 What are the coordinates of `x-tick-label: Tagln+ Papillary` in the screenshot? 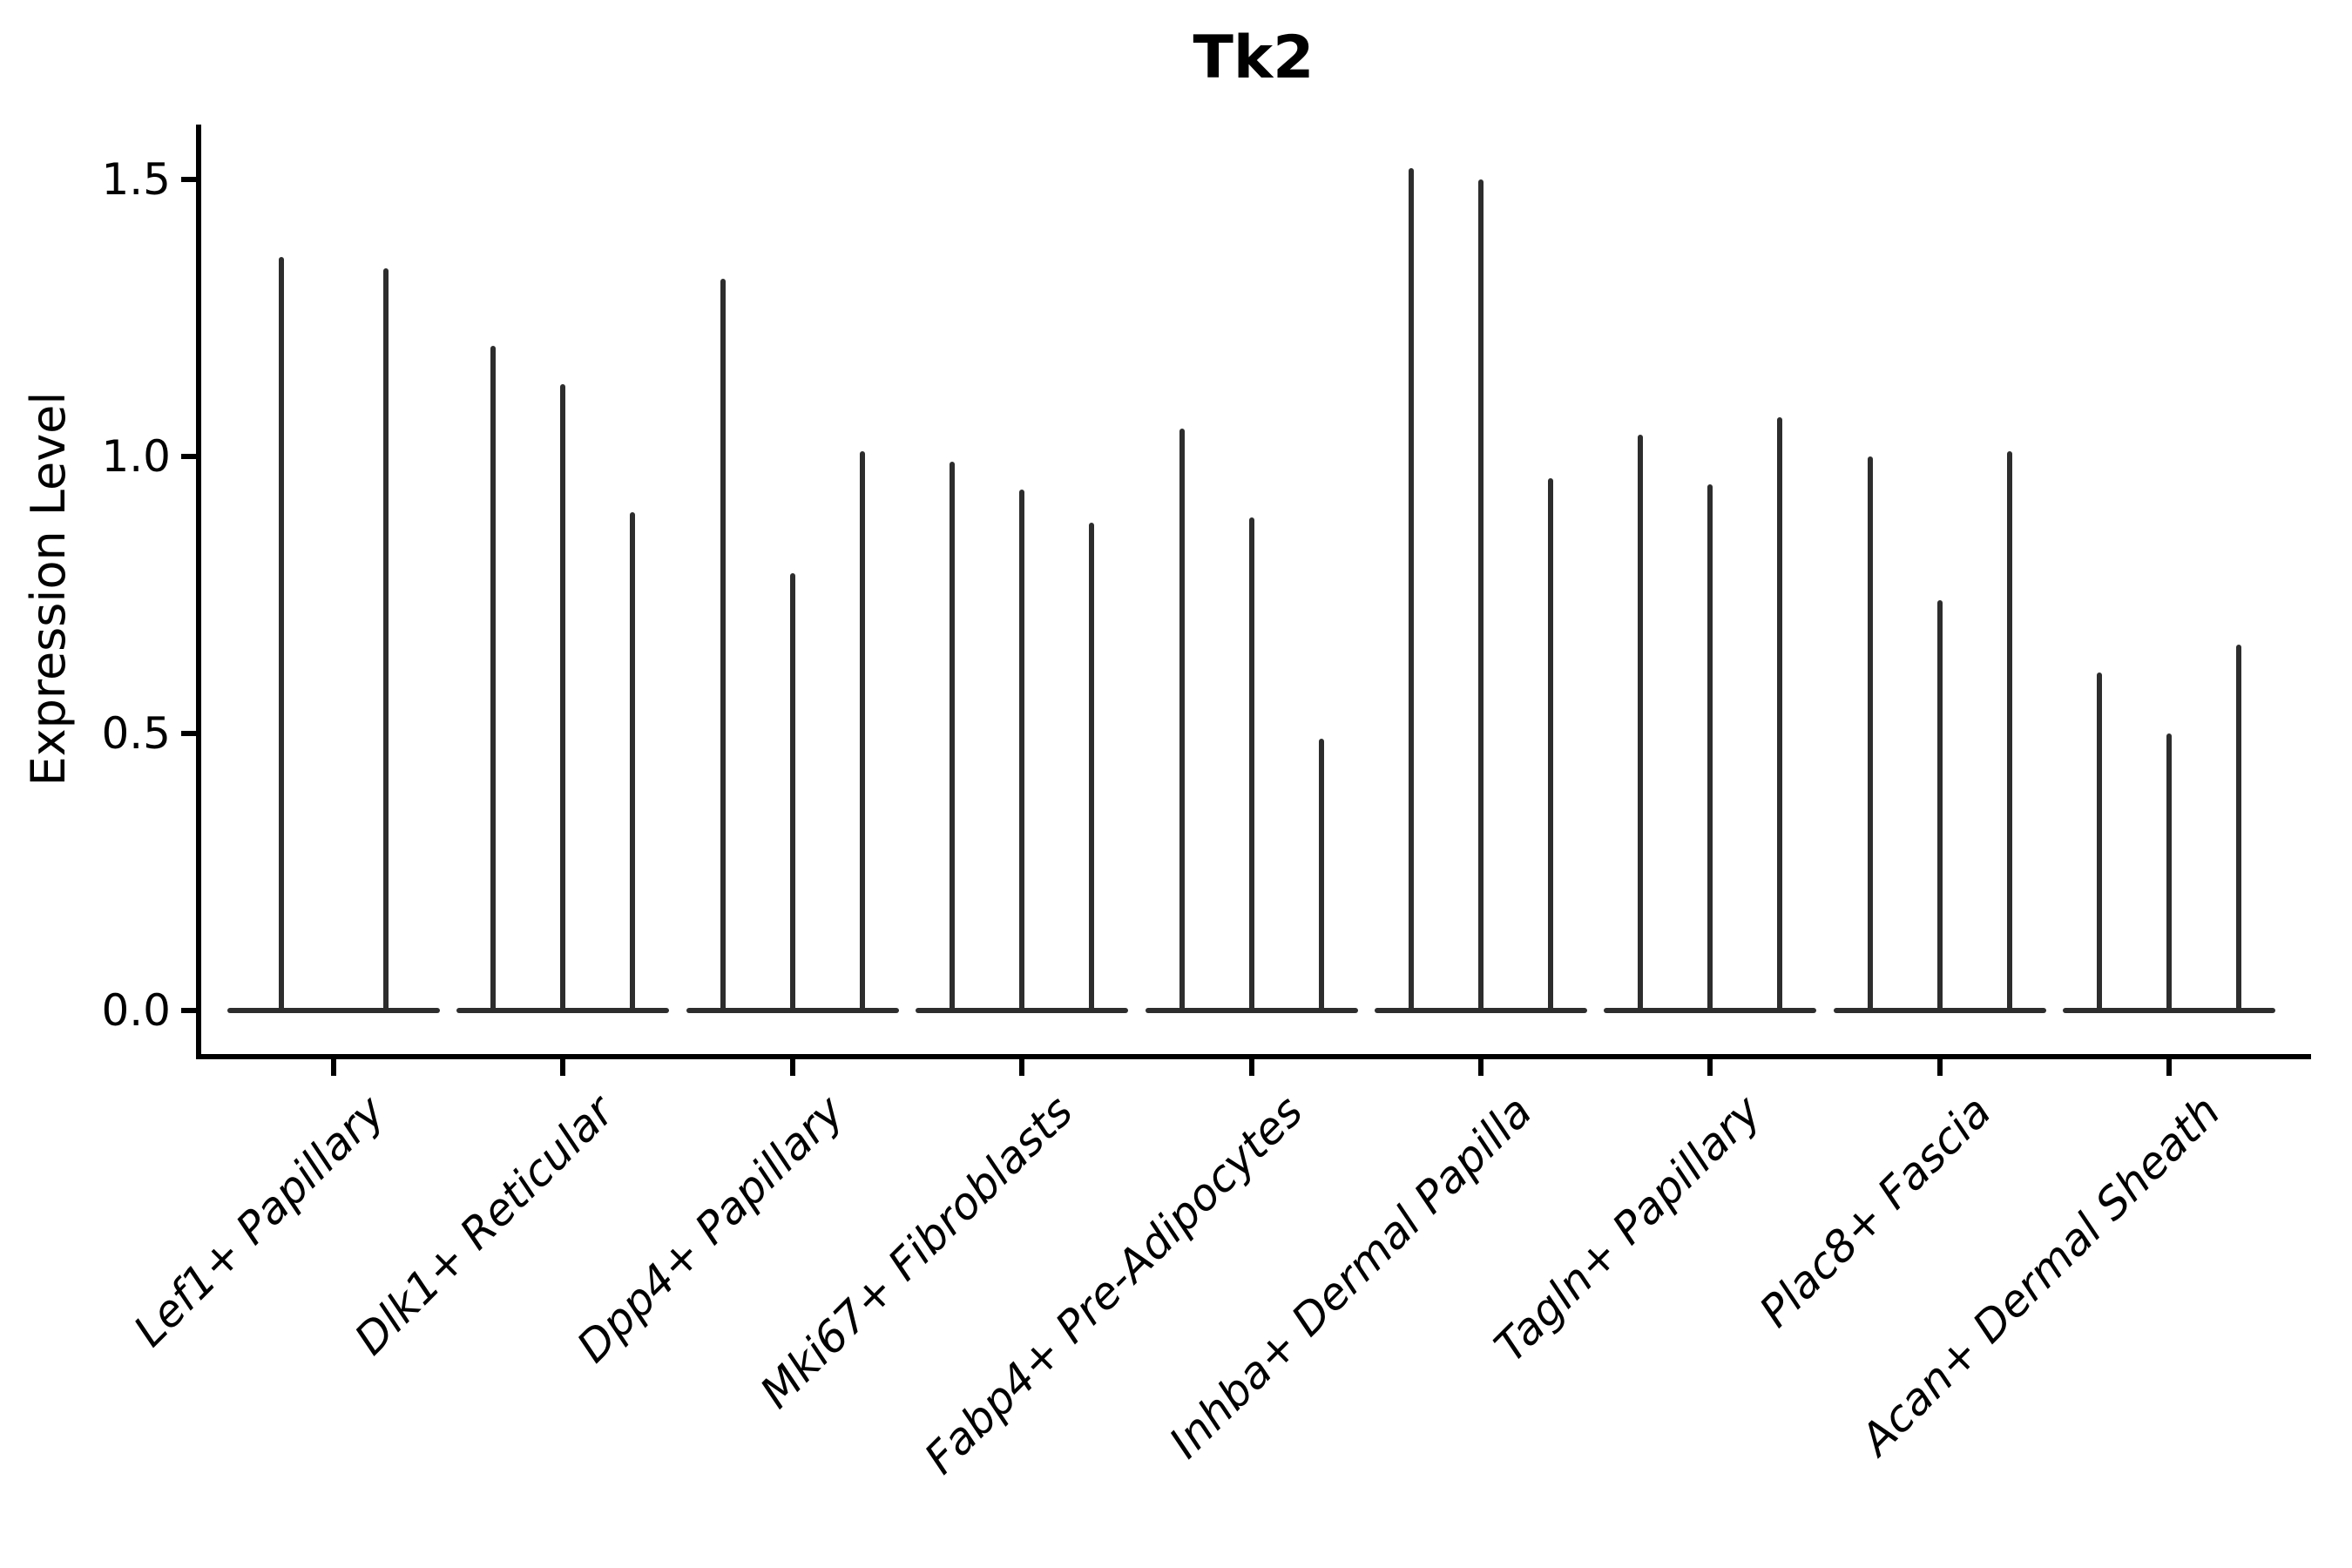 It's located at (1628, 1228).